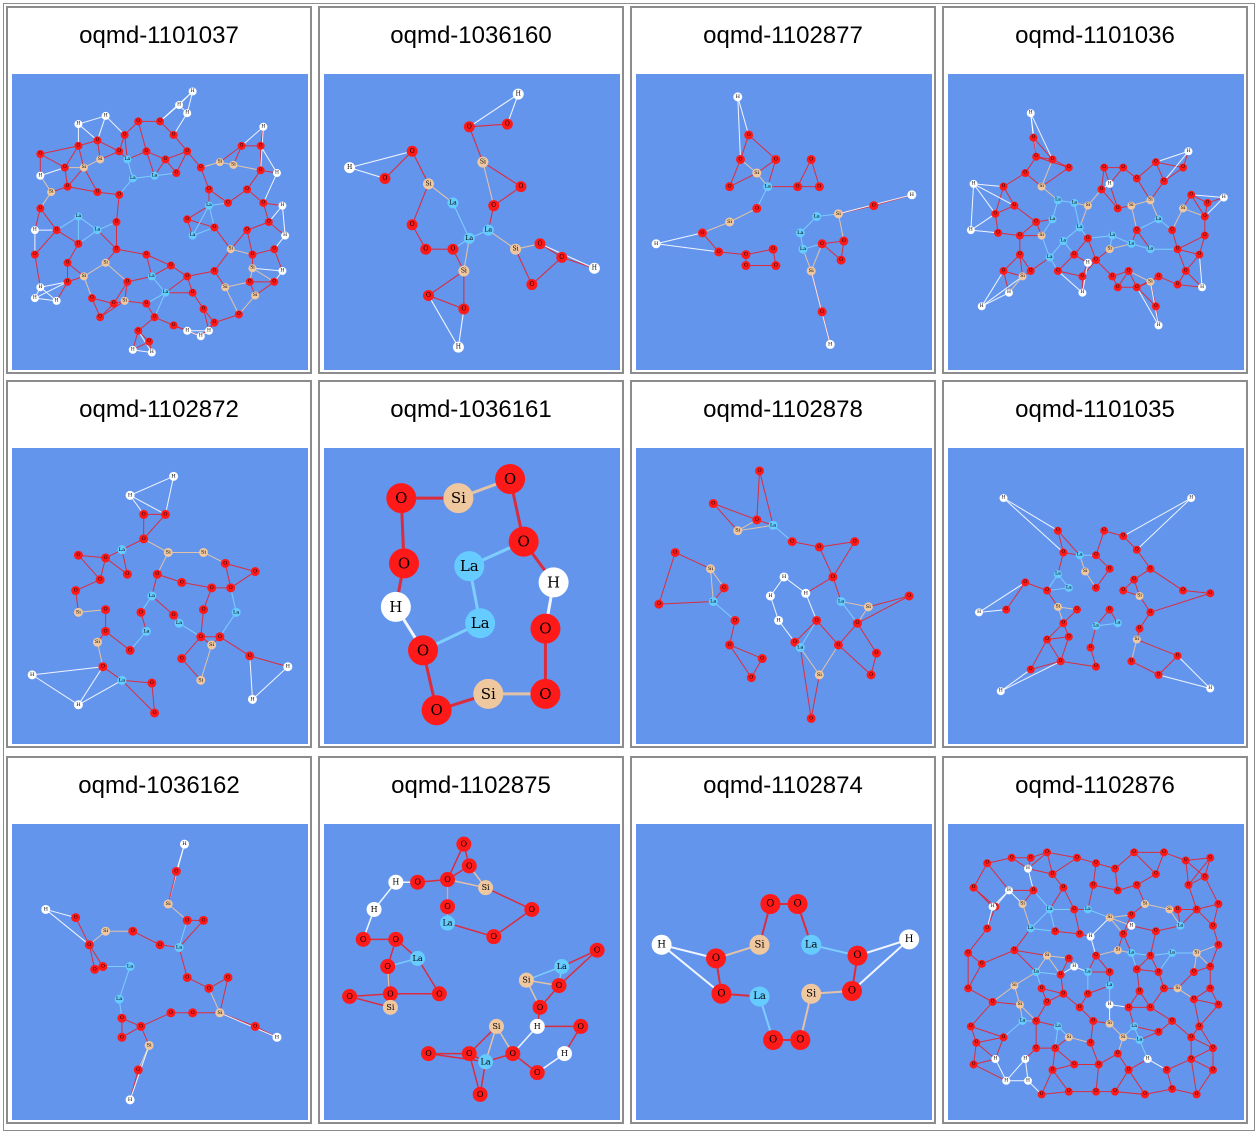 This screenshot has width=1258, height=1136. I want to click on card-title: oqmd-1036161, so click(471, 409).